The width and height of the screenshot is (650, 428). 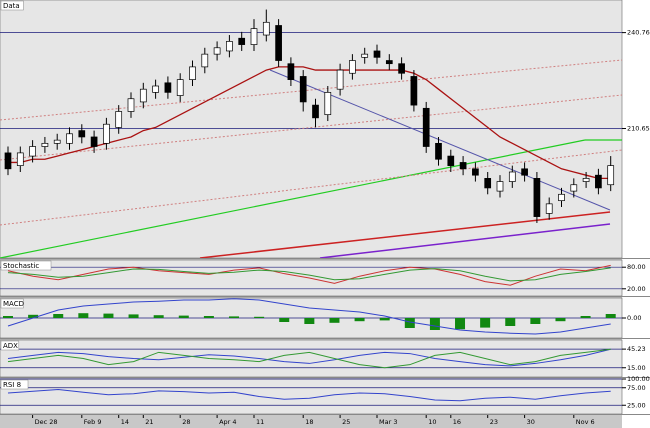 What do you see at coordinates (636, 388) in the screenshot?
I see `y-tick-label: 75.00` at bounding box center [636, 388].